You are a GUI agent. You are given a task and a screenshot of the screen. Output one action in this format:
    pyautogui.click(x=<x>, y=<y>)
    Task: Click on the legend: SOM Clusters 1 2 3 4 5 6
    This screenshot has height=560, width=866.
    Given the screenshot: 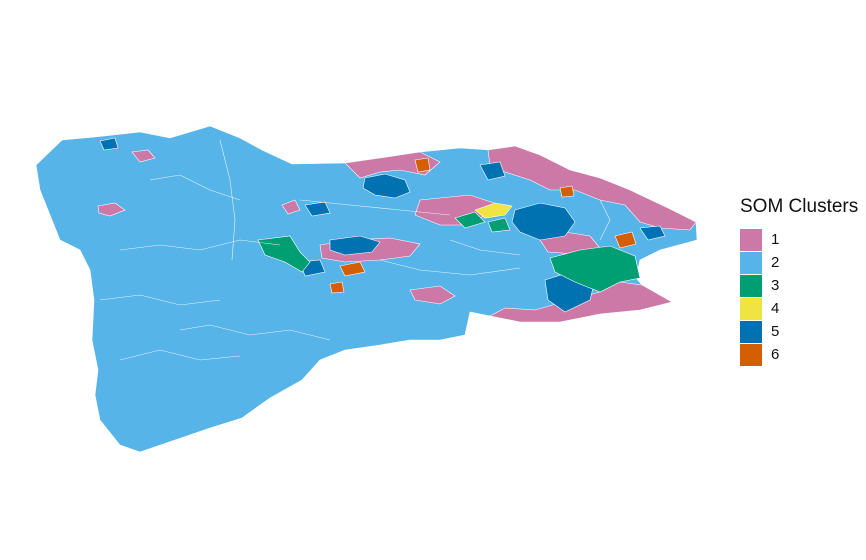 What is the action you would take?
    pyautogui.click(x=799, y=281)
    